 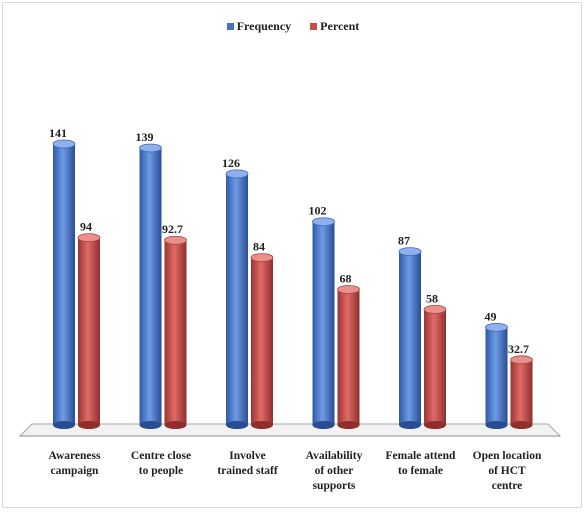 What do you see at coordinates (334, 486) in the screenshot?
I see `category-label-3-line-2: supports` at bounding box center [334, 486].